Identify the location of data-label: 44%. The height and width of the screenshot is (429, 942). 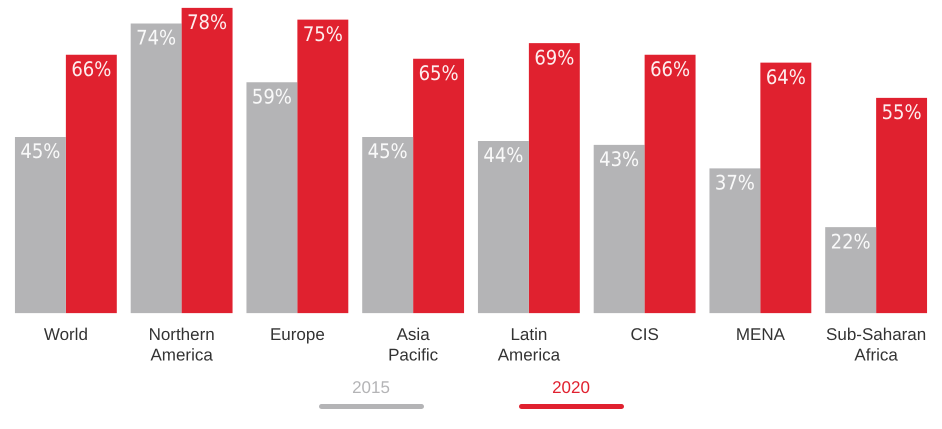
(503, 155).